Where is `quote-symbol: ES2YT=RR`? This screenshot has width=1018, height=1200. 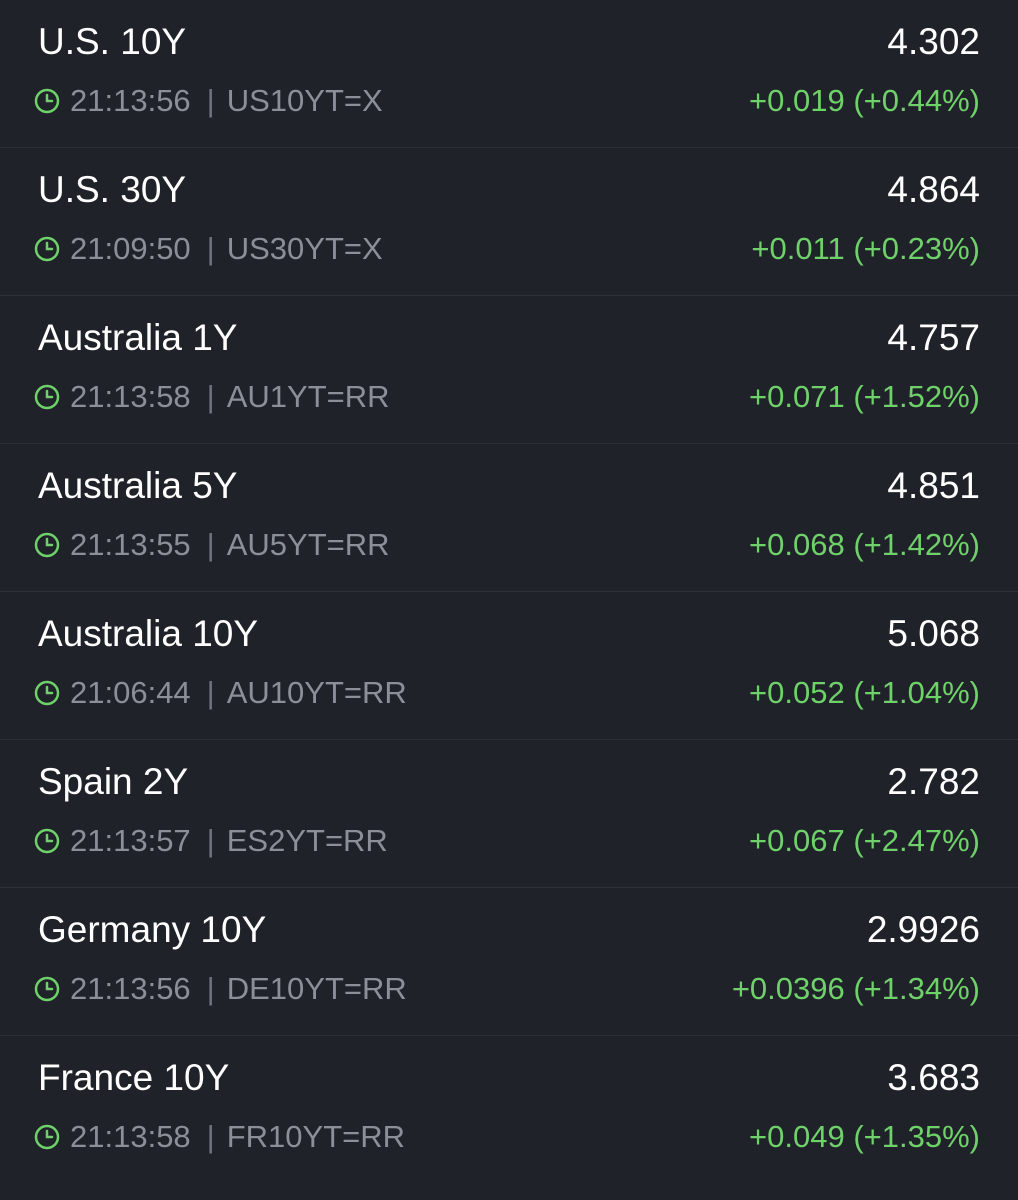 quote-symbol: ES2YT=RR is located at coordinates (307, 840).